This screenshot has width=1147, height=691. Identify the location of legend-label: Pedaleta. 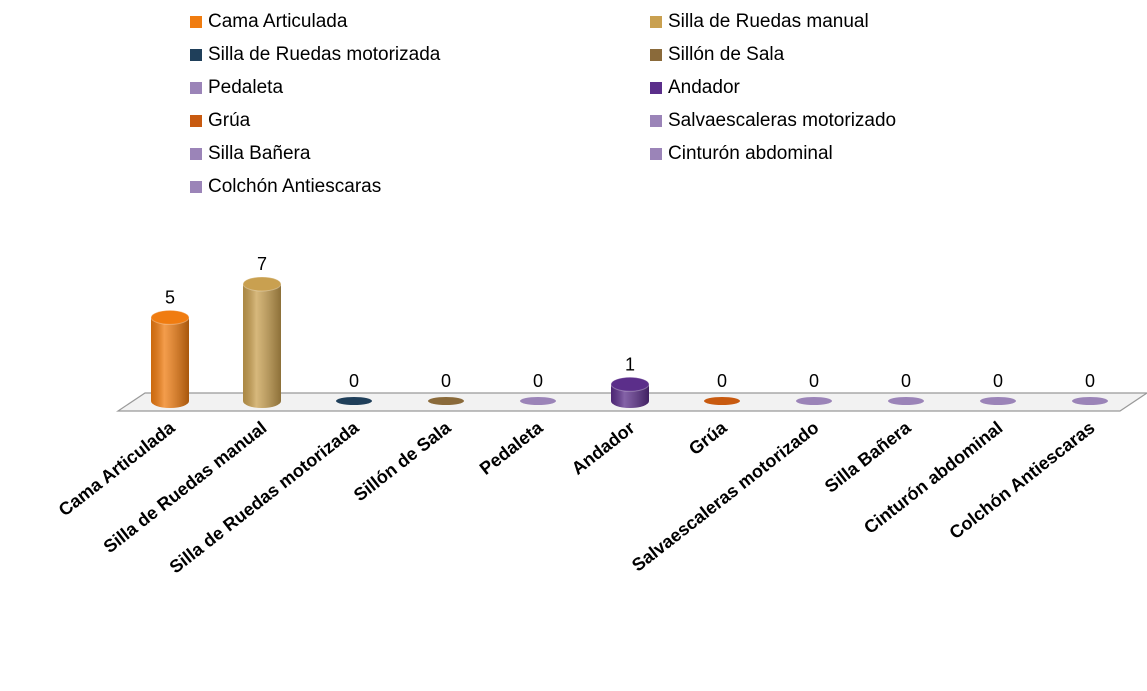
(245, 87).